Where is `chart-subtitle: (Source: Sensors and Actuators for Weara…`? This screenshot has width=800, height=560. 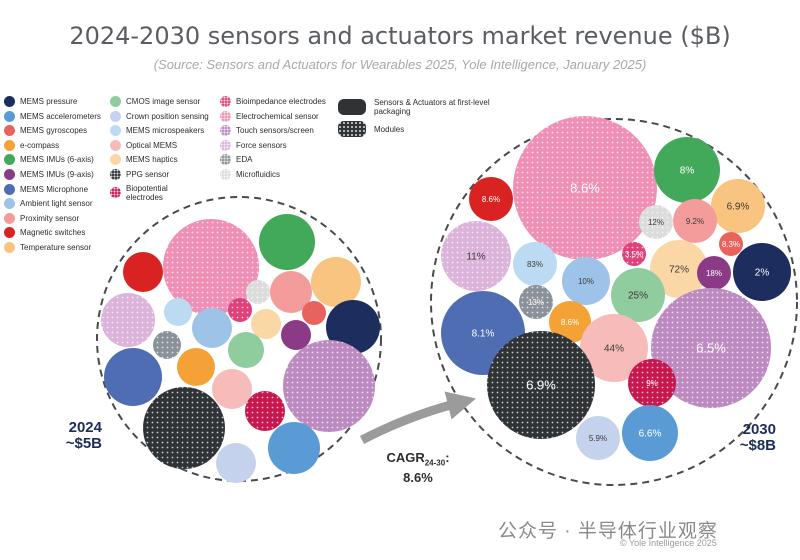 chart-subtitle: (Source: Sensors and Actuators for Weara… is located at coordinates (400, 64).